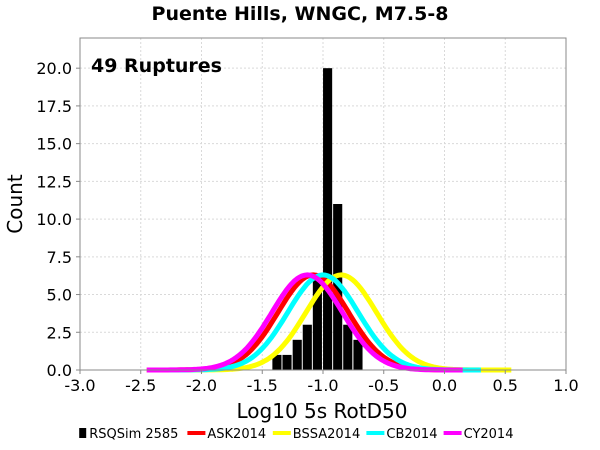 Image resolution: width=600 pixels, height=450 pixels. I want to click on y-tick-label: 2.5, so click(59, 332).